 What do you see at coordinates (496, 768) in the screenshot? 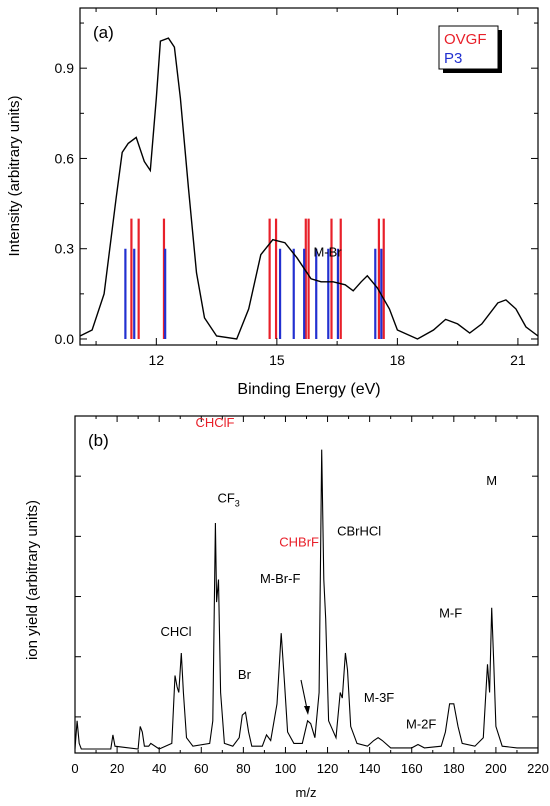
I see `x-tick-label: 200` at bounding box center [496, 768].